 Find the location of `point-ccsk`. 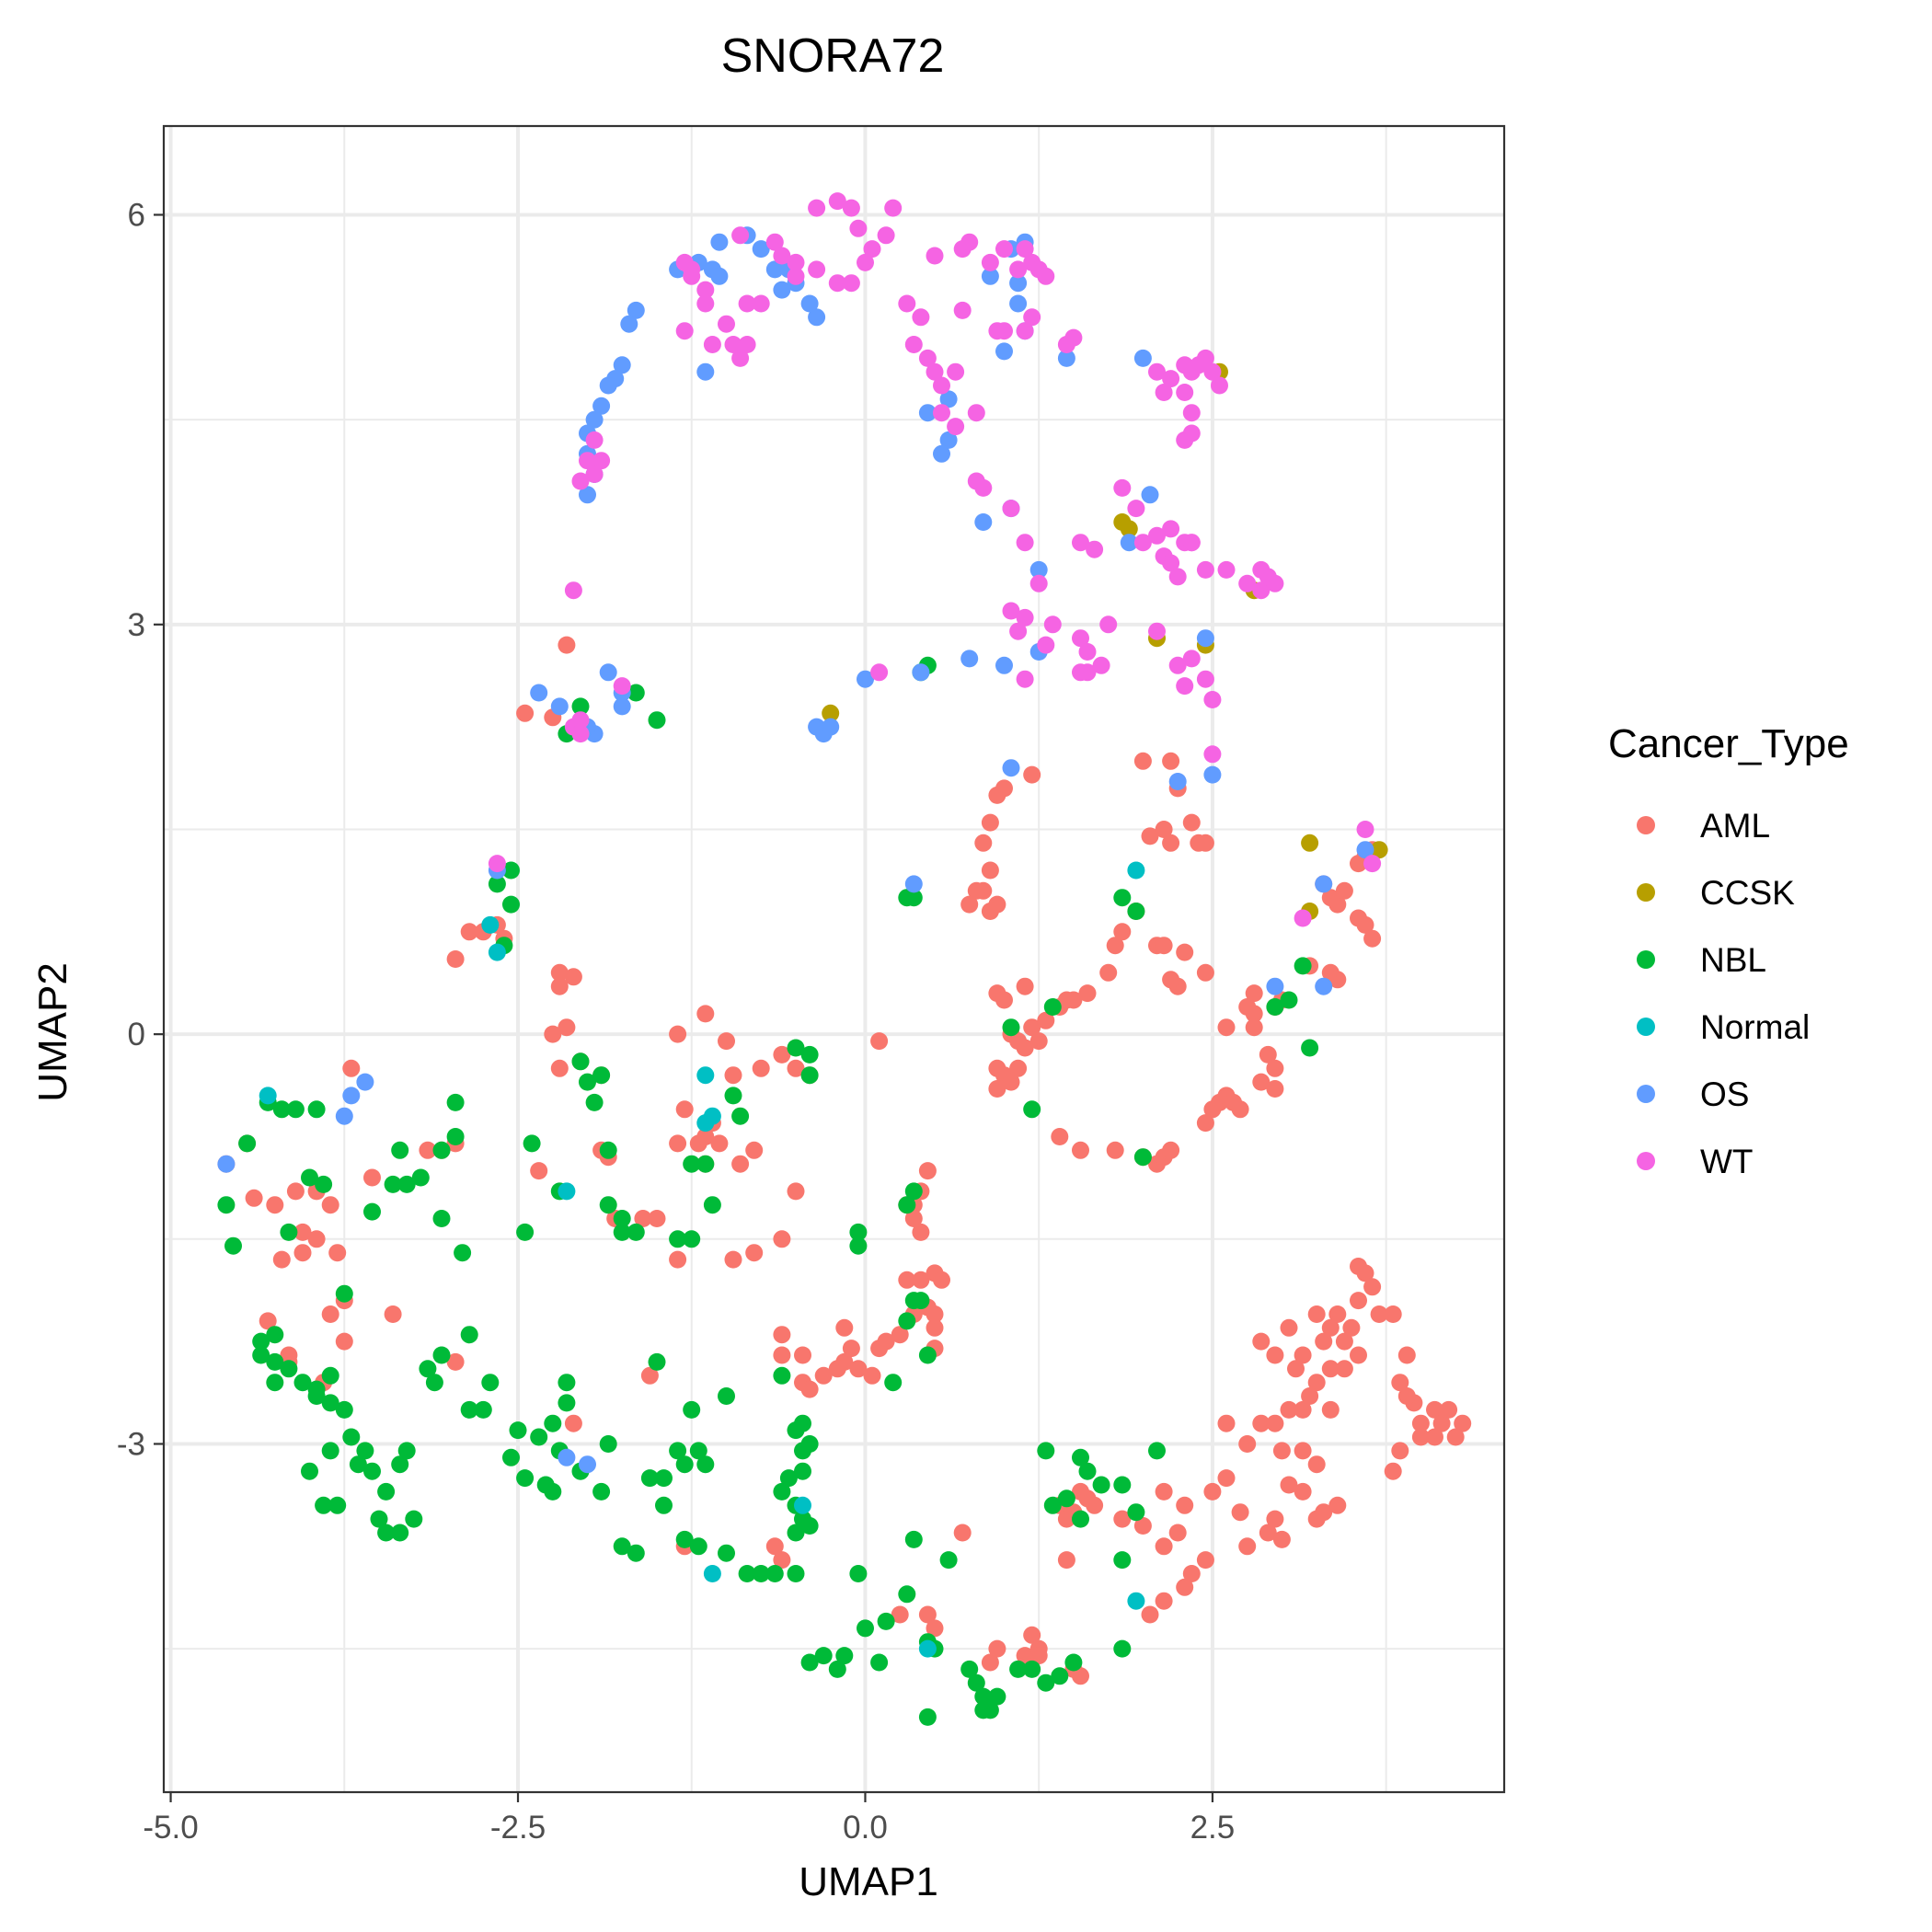

point-ccsk is located at coordinates (1379, 850).